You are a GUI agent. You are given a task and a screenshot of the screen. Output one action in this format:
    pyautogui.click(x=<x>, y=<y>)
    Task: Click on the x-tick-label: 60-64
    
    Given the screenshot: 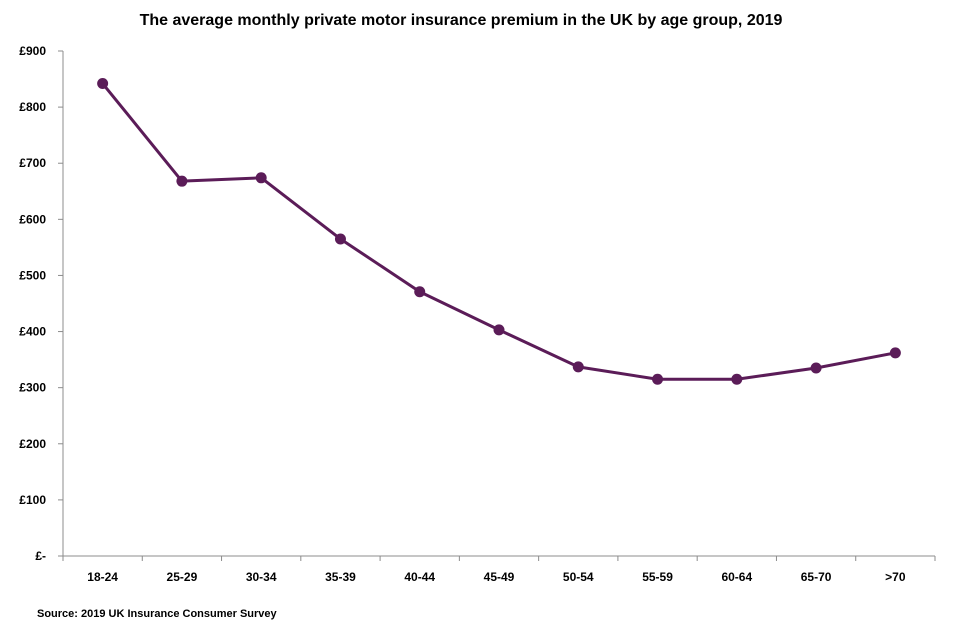 What is the action you would take?
    pyautogui.click(x=736, y=577)
    